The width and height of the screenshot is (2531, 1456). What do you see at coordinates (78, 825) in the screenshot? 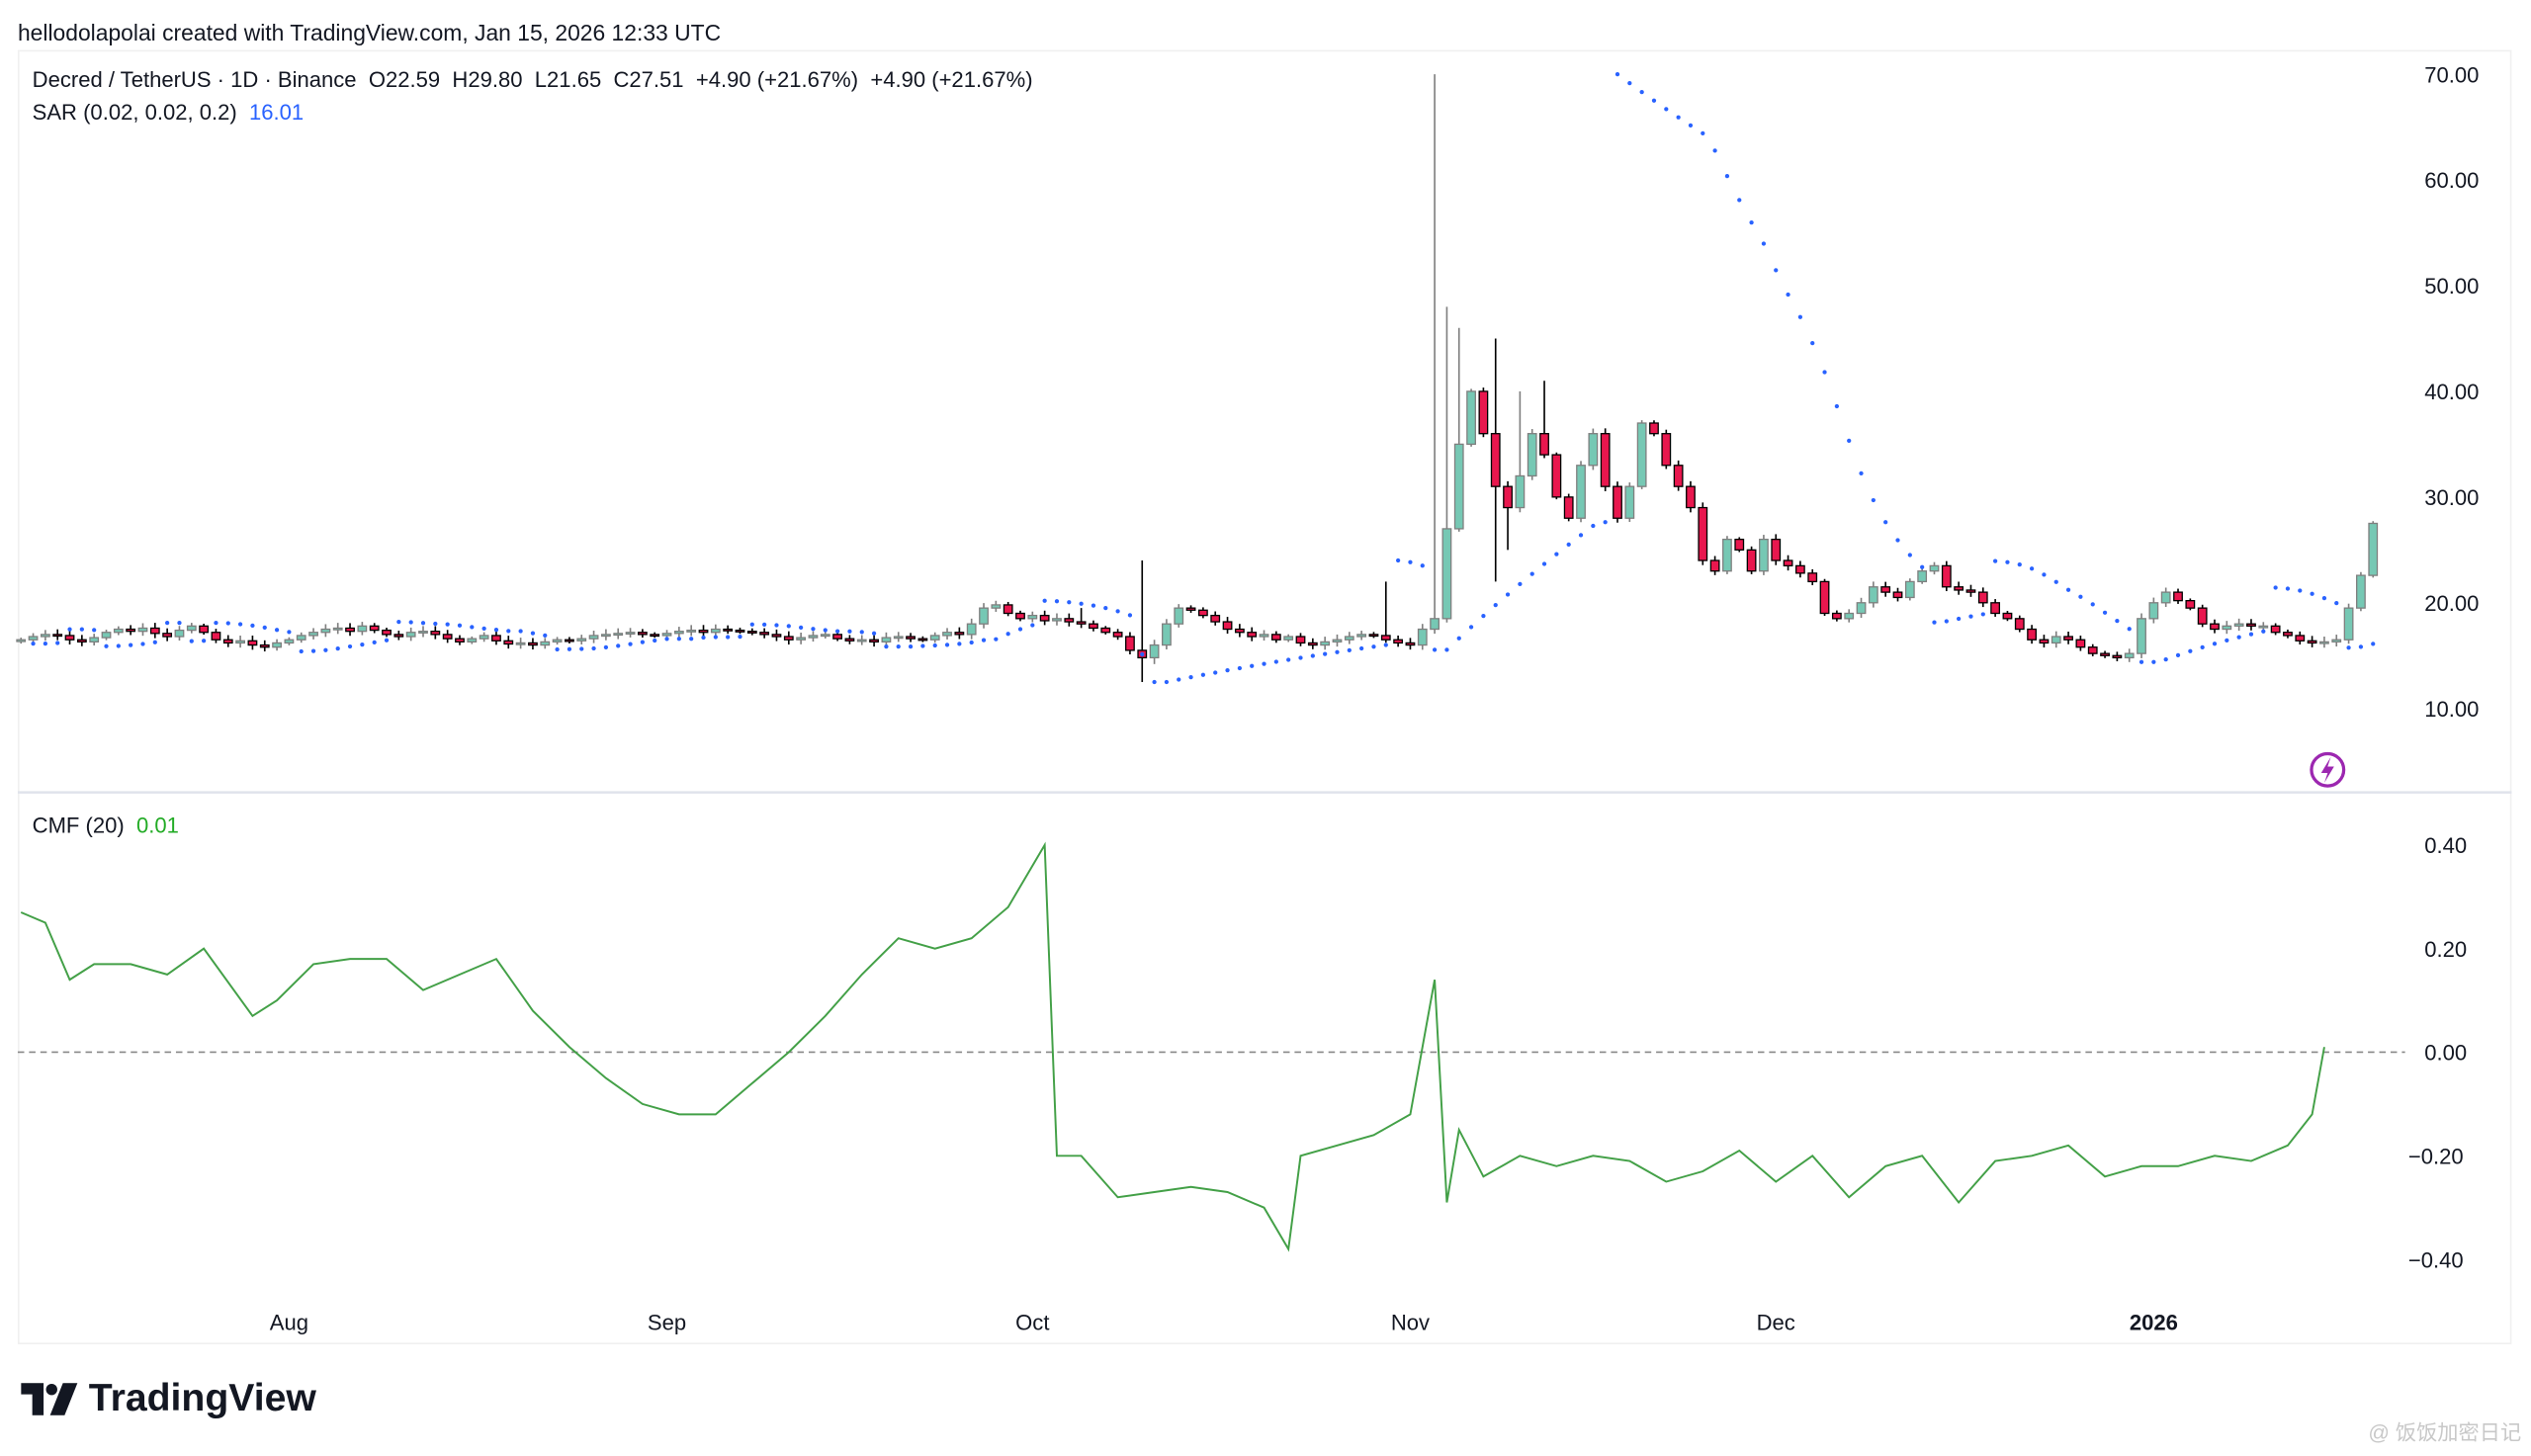
I see `cmf-label: CMF (20)` at bounding box center [78, 825].